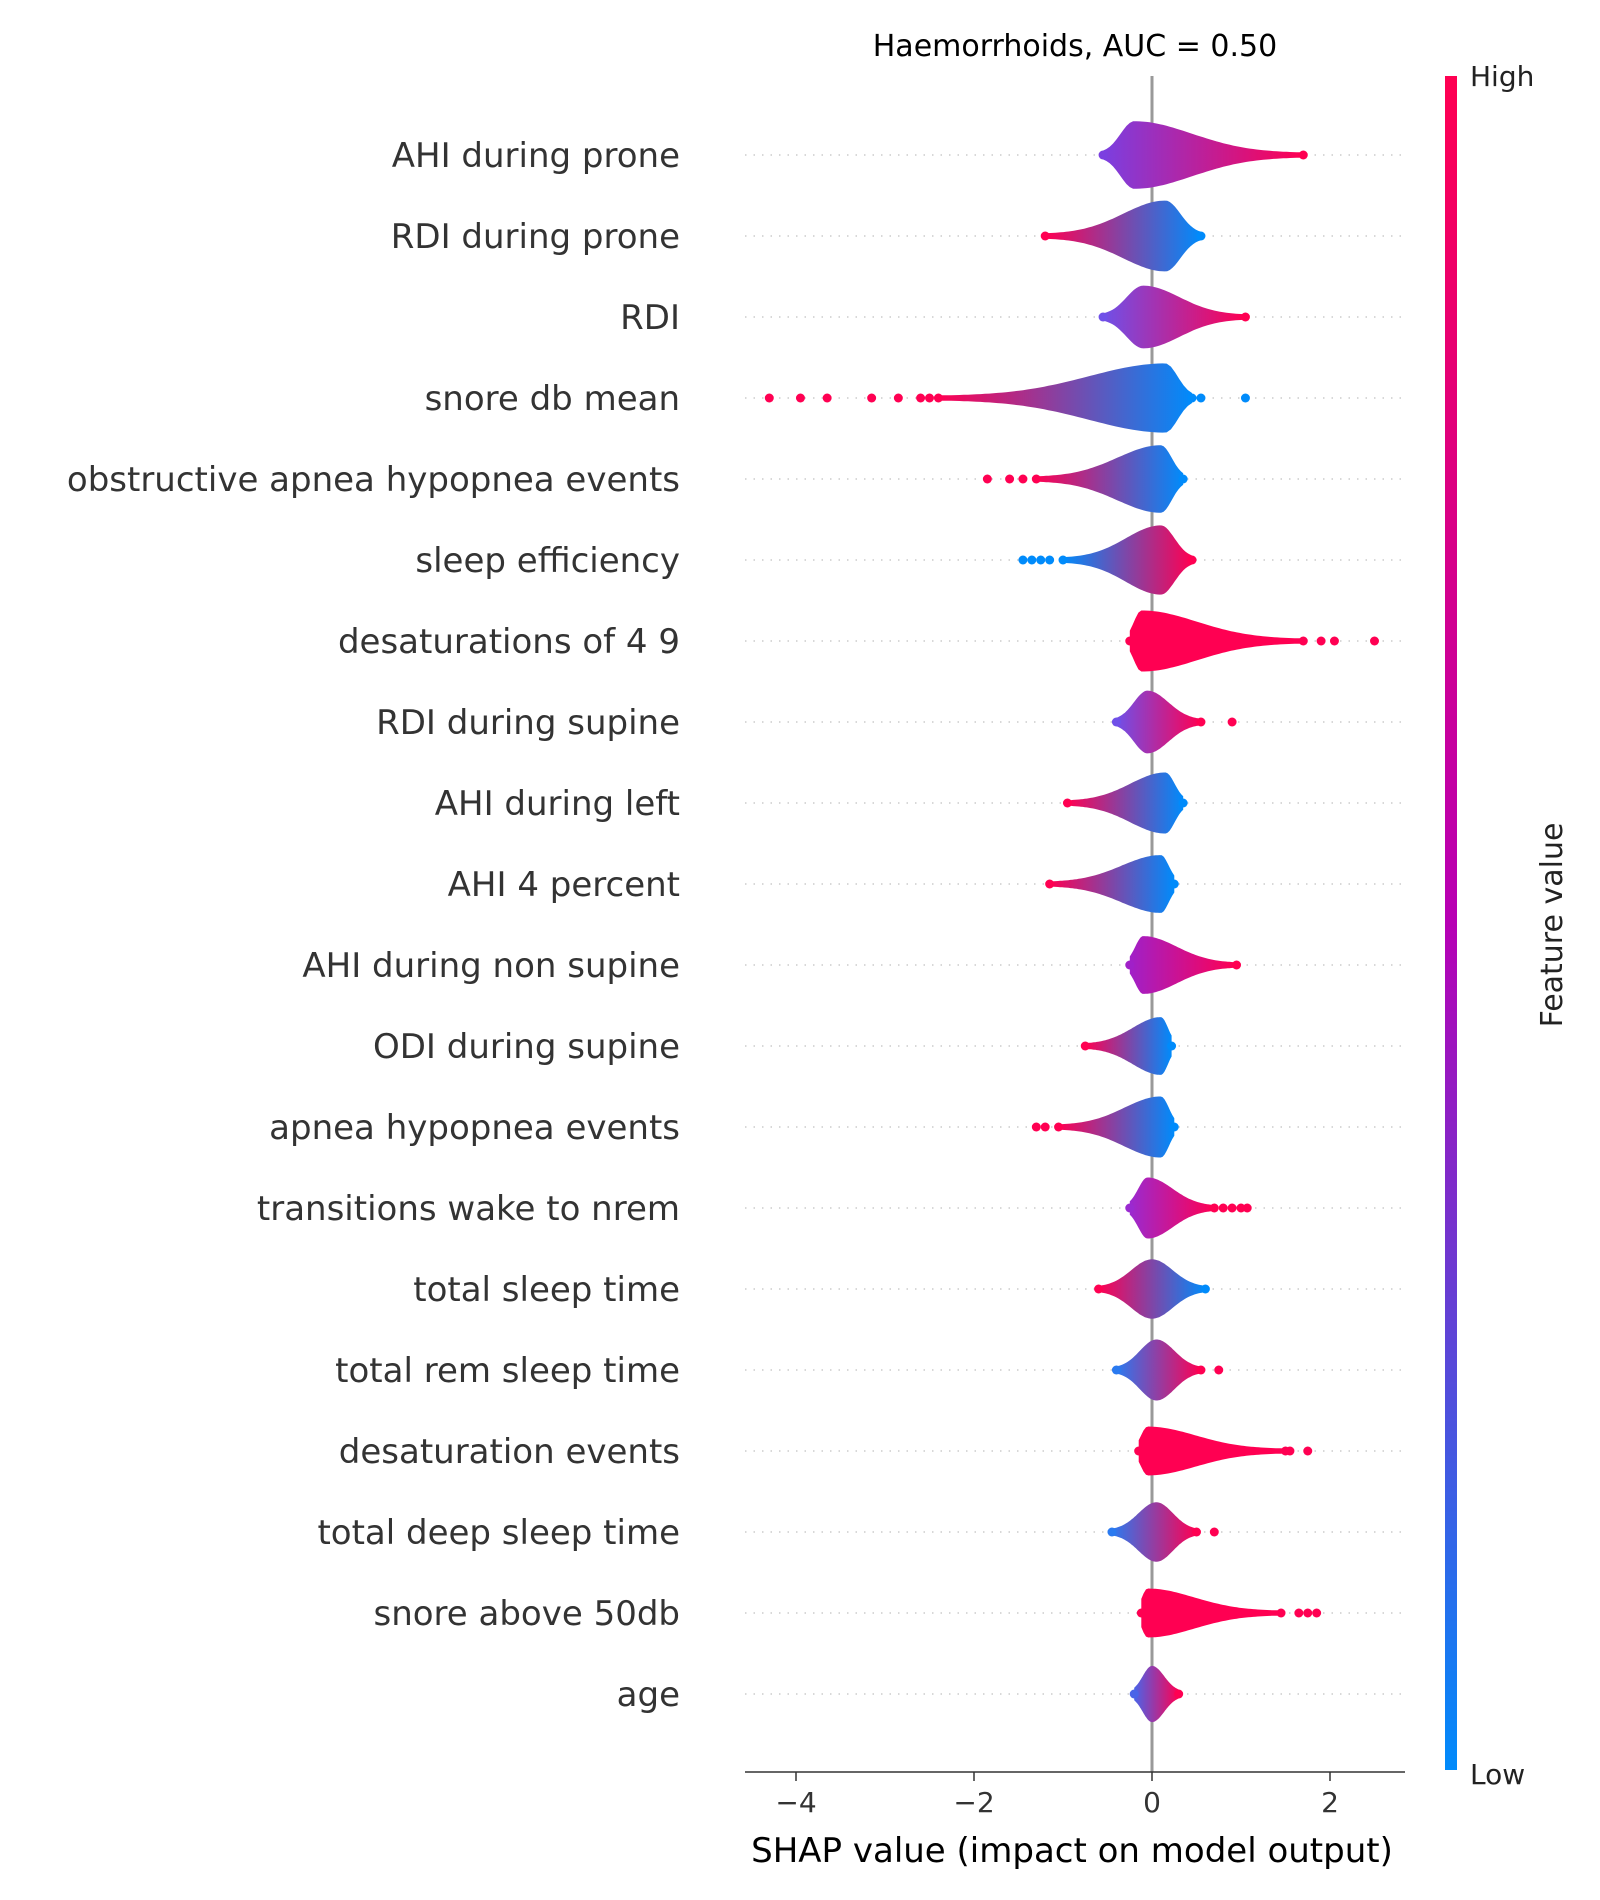 This screenshot has height=1900, width=1600. I want to click on feature-label: total deep sleep time, so click(498, 1533).